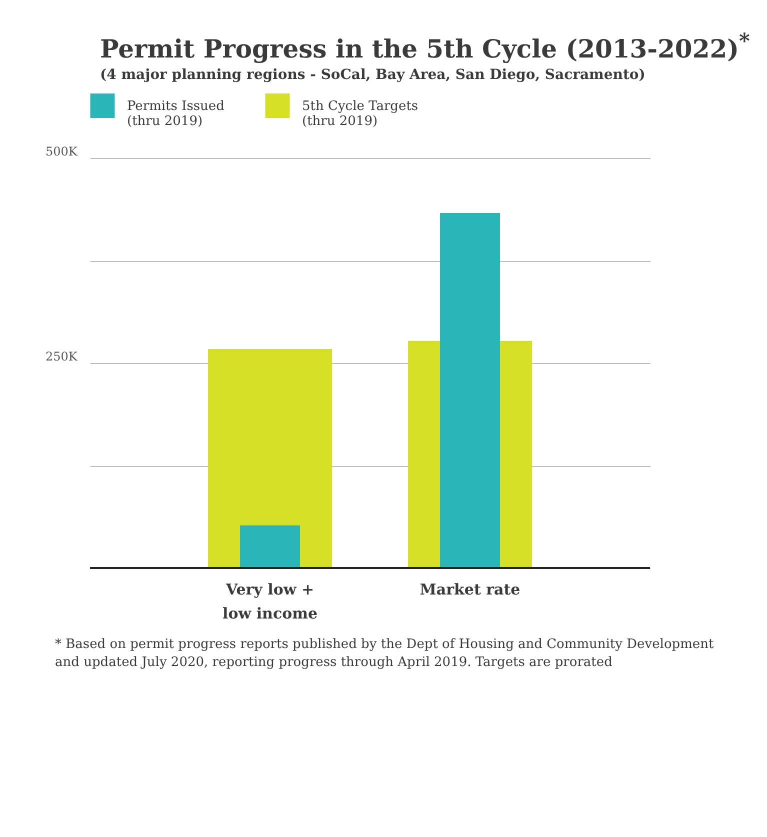  I want to click on chart-title: Permit Progress in the 5th Cycle (2013-2022)$^{*}$, so click(425, 46).